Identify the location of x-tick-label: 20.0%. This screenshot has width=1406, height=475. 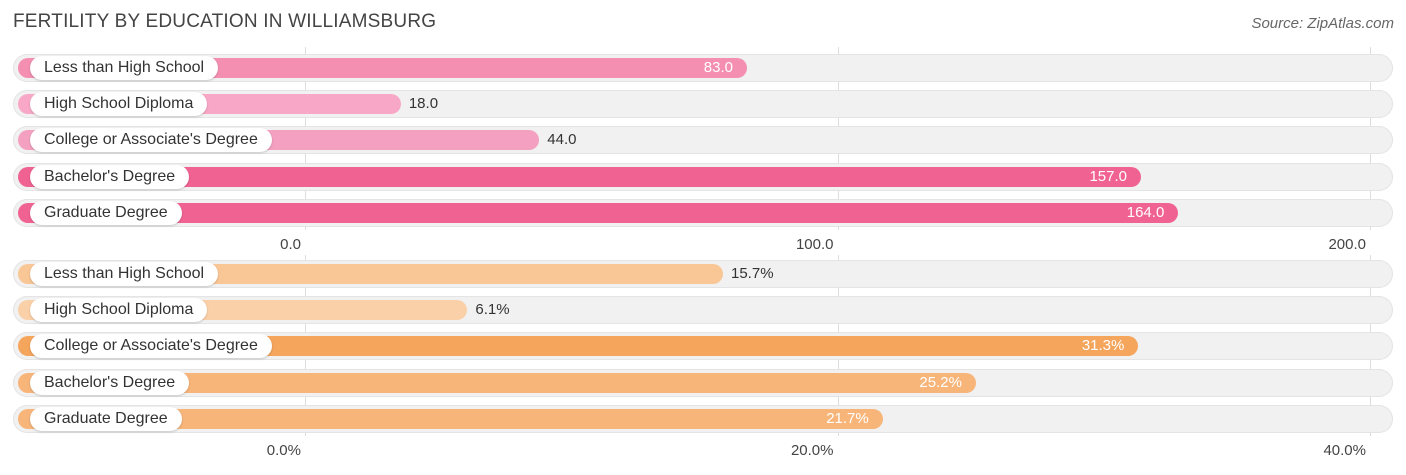
(812, 450).